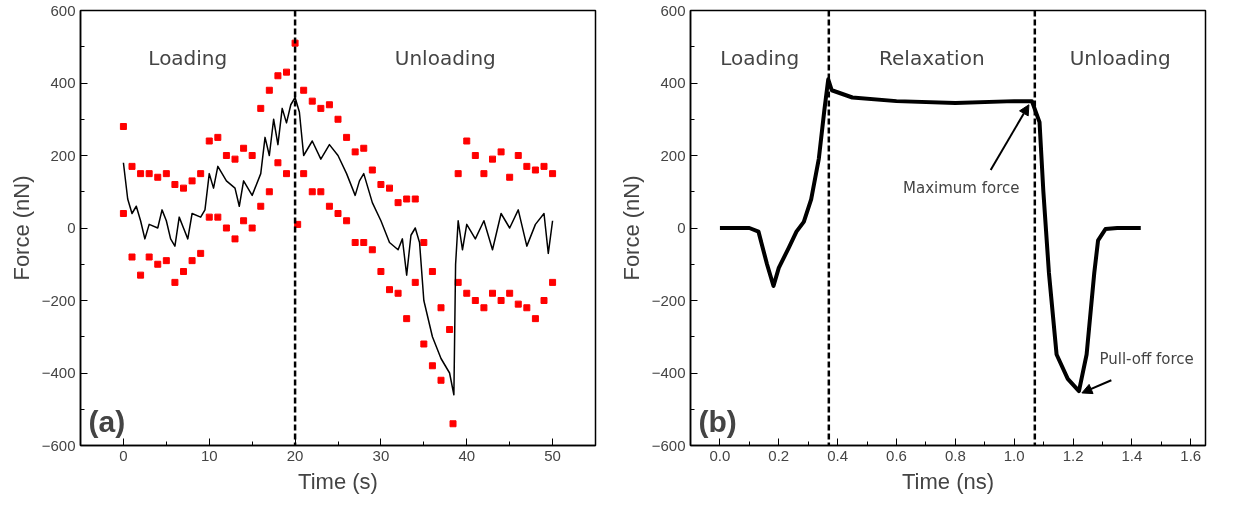 This screenshot has height=513, width=1233. What do you see at coordinates (338, 481) in the screenshot?
I see `x-axis-title: Time (s)` at bounding box center [338, 481].